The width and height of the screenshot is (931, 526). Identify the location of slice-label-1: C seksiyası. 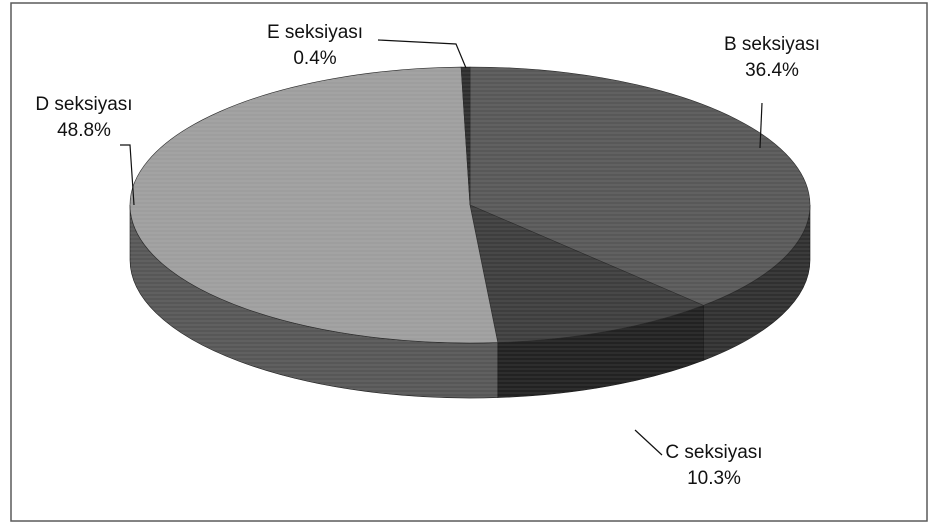
(713, 452).